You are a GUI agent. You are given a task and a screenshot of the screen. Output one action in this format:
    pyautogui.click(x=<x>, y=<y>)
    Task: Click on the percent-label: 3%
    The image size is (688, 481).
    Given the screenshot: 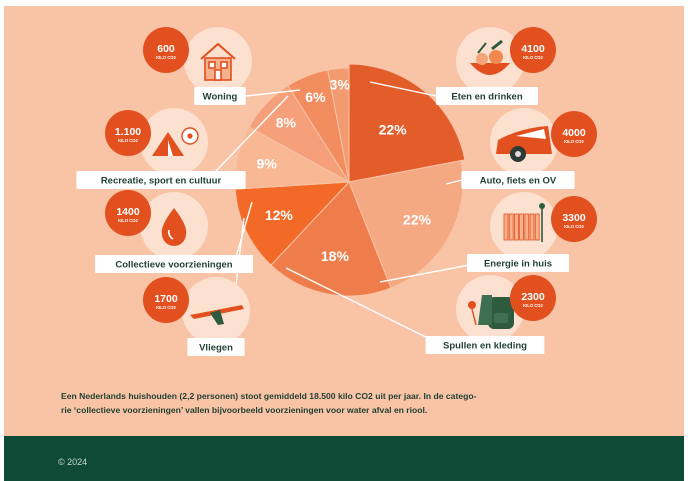 What is the action you would take?
    pyautogui.click(x=340, y=84)
    